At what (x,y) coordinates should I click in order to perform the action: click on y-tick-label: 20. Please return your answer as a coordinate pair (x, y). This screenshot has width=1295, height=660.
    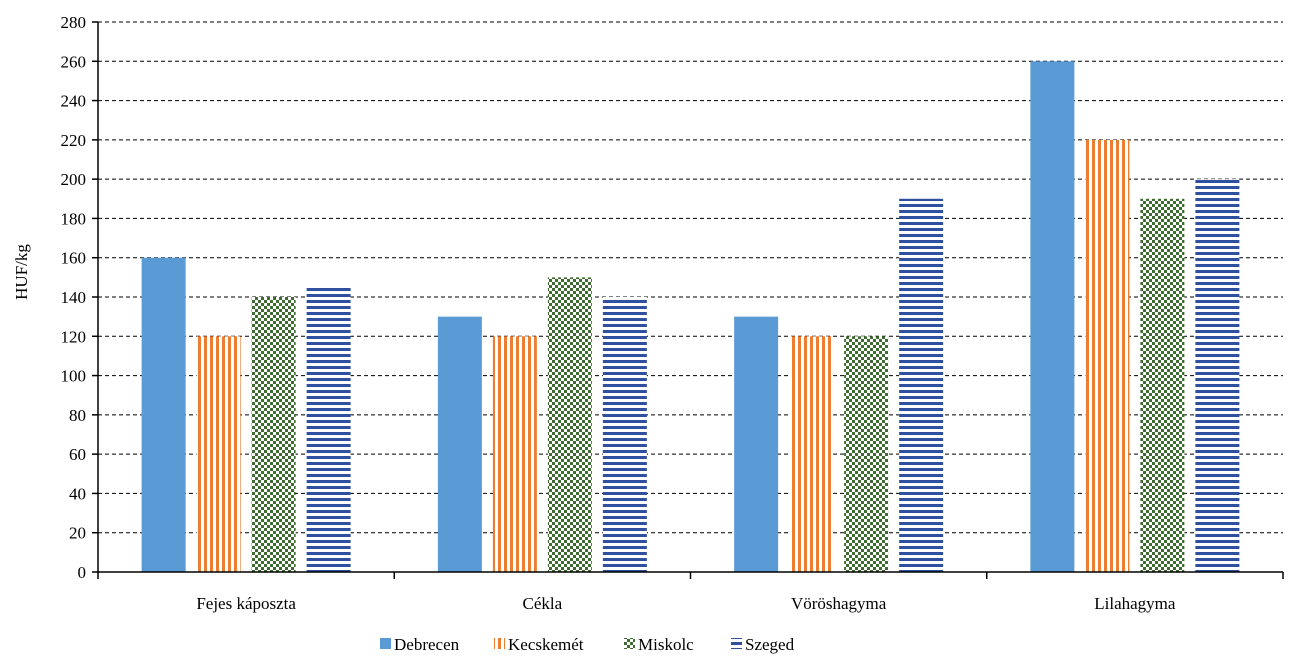
    Looking at the image, I should click on (77, 533).